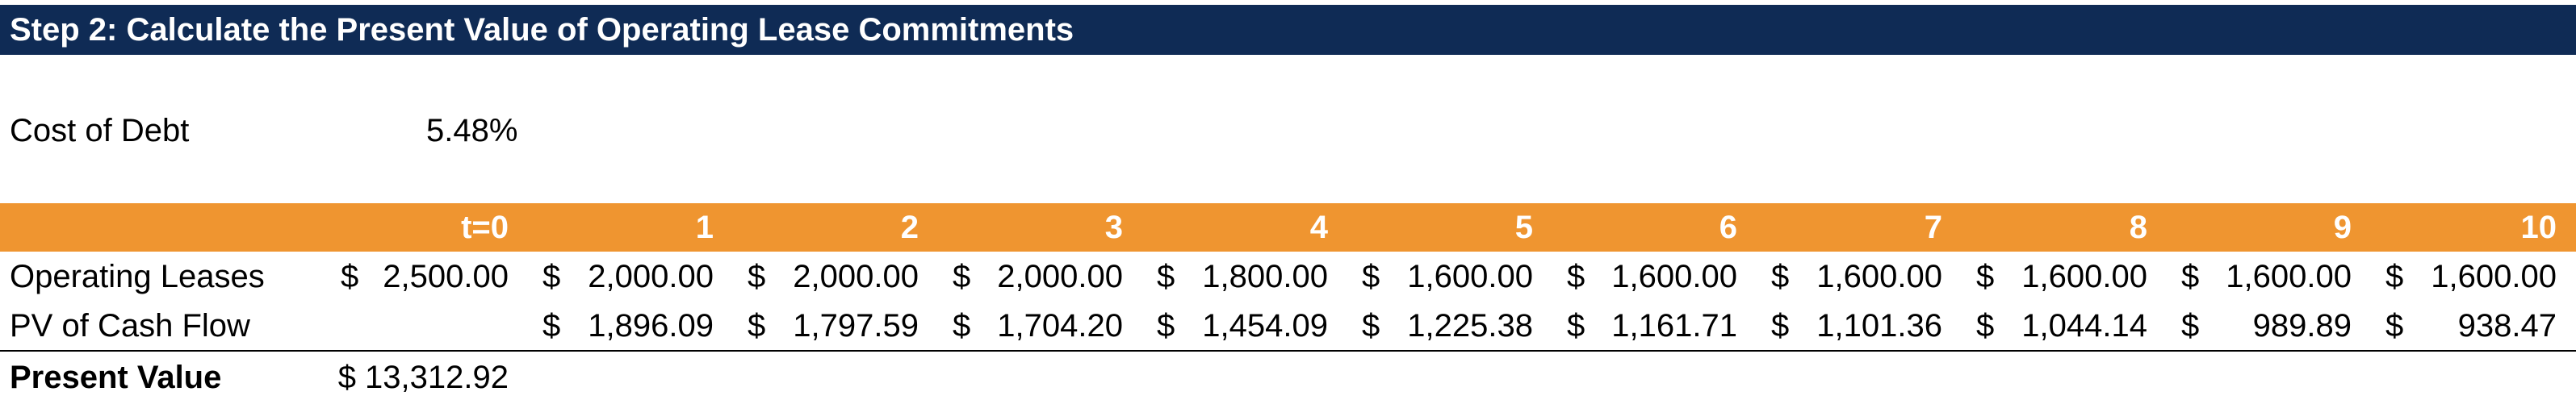 This screenshot has height=400, width=2576. Describe the element at coordinates (1879, 276) in the screenshot. I see `operating-leases-value-7: 1,600.00` at that location.